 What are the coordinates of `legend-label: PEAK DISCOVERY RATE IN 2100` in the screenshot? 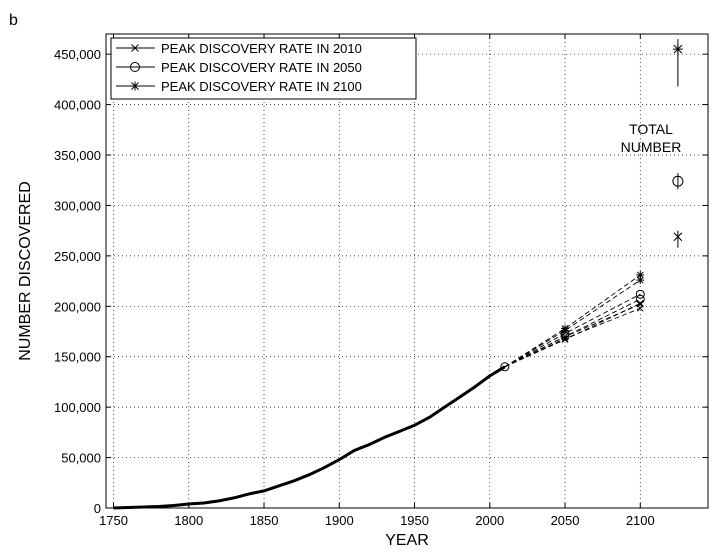 It's located at (261, 86).